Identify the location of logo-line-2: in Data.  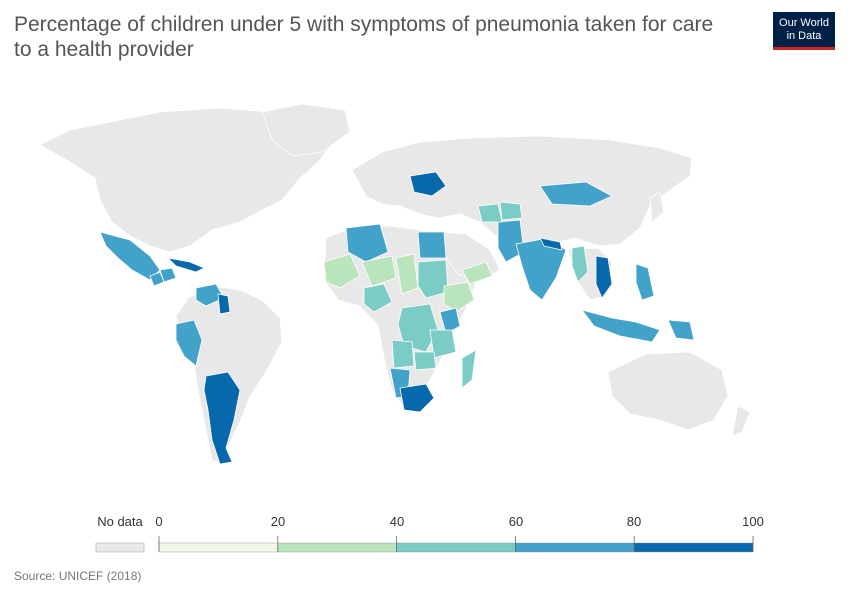
(804, 36).